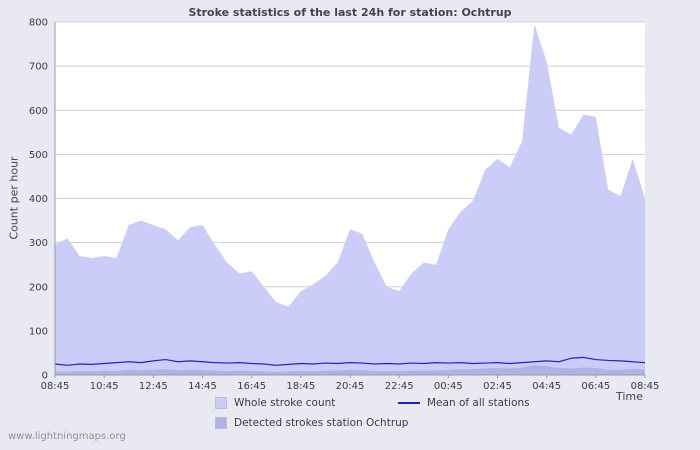 This screenshot has width=700, height=450. I want to click on legend-swatch-detected-strokes, so click(221, 423).